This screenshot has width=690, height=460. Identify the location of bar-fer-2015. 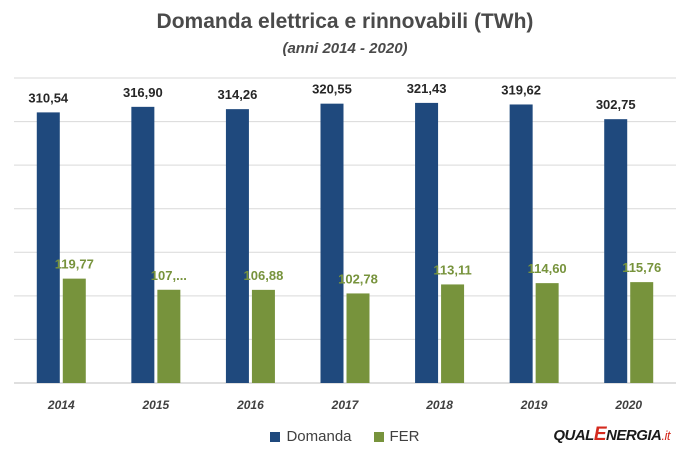
(169, 336).